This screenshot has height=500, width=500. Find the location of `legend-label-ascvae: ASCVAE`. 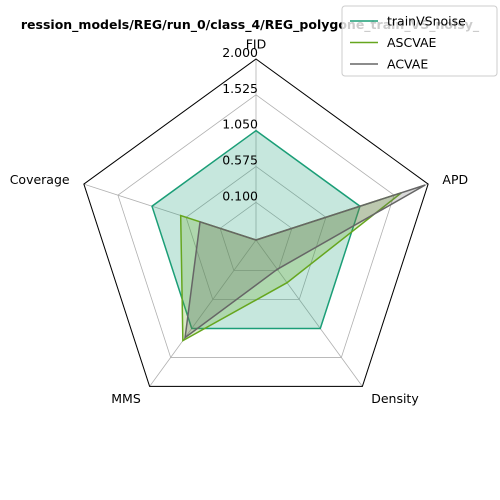

legend-label-ascvae: ASCVAE is located at coordinates (412, 42).